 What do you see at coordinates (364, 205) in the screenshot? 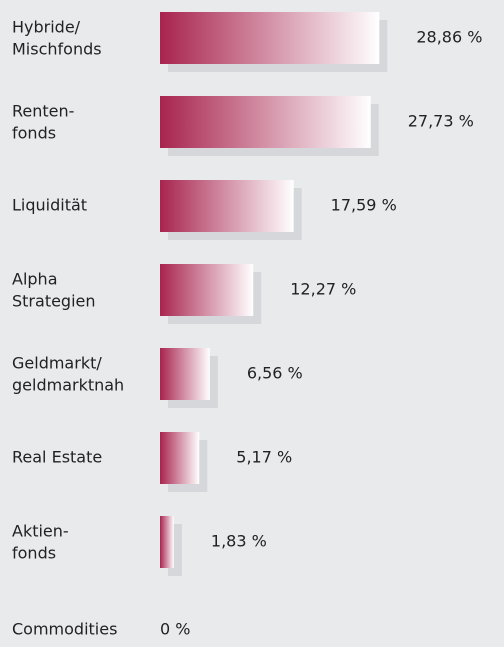
I see `value-label: 17,59 %` at bounding box center [364, 205].